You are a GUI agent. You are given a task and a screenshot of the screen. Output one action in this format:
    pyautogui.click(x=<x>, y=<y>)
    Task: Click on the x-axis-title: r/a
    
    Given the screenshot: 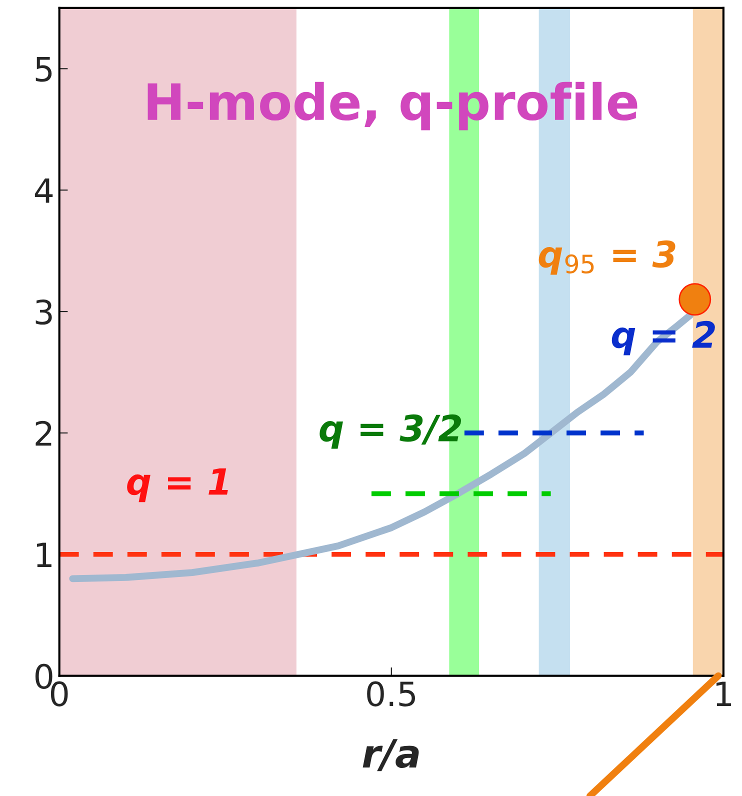 What is the action you would take?
    pyautogui.click(x=390, y=755)
    